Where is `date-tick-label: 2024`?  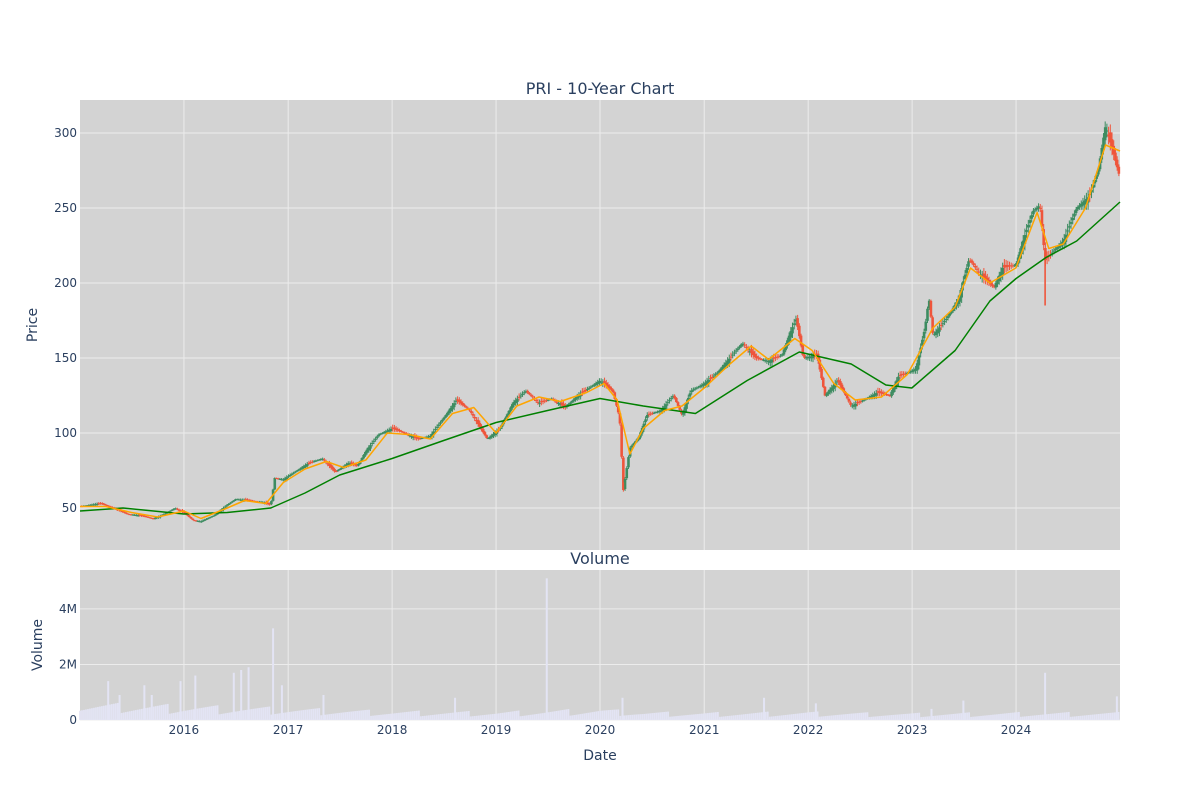 date-tick-label: 2024 is located at coordinates (1016, 730).